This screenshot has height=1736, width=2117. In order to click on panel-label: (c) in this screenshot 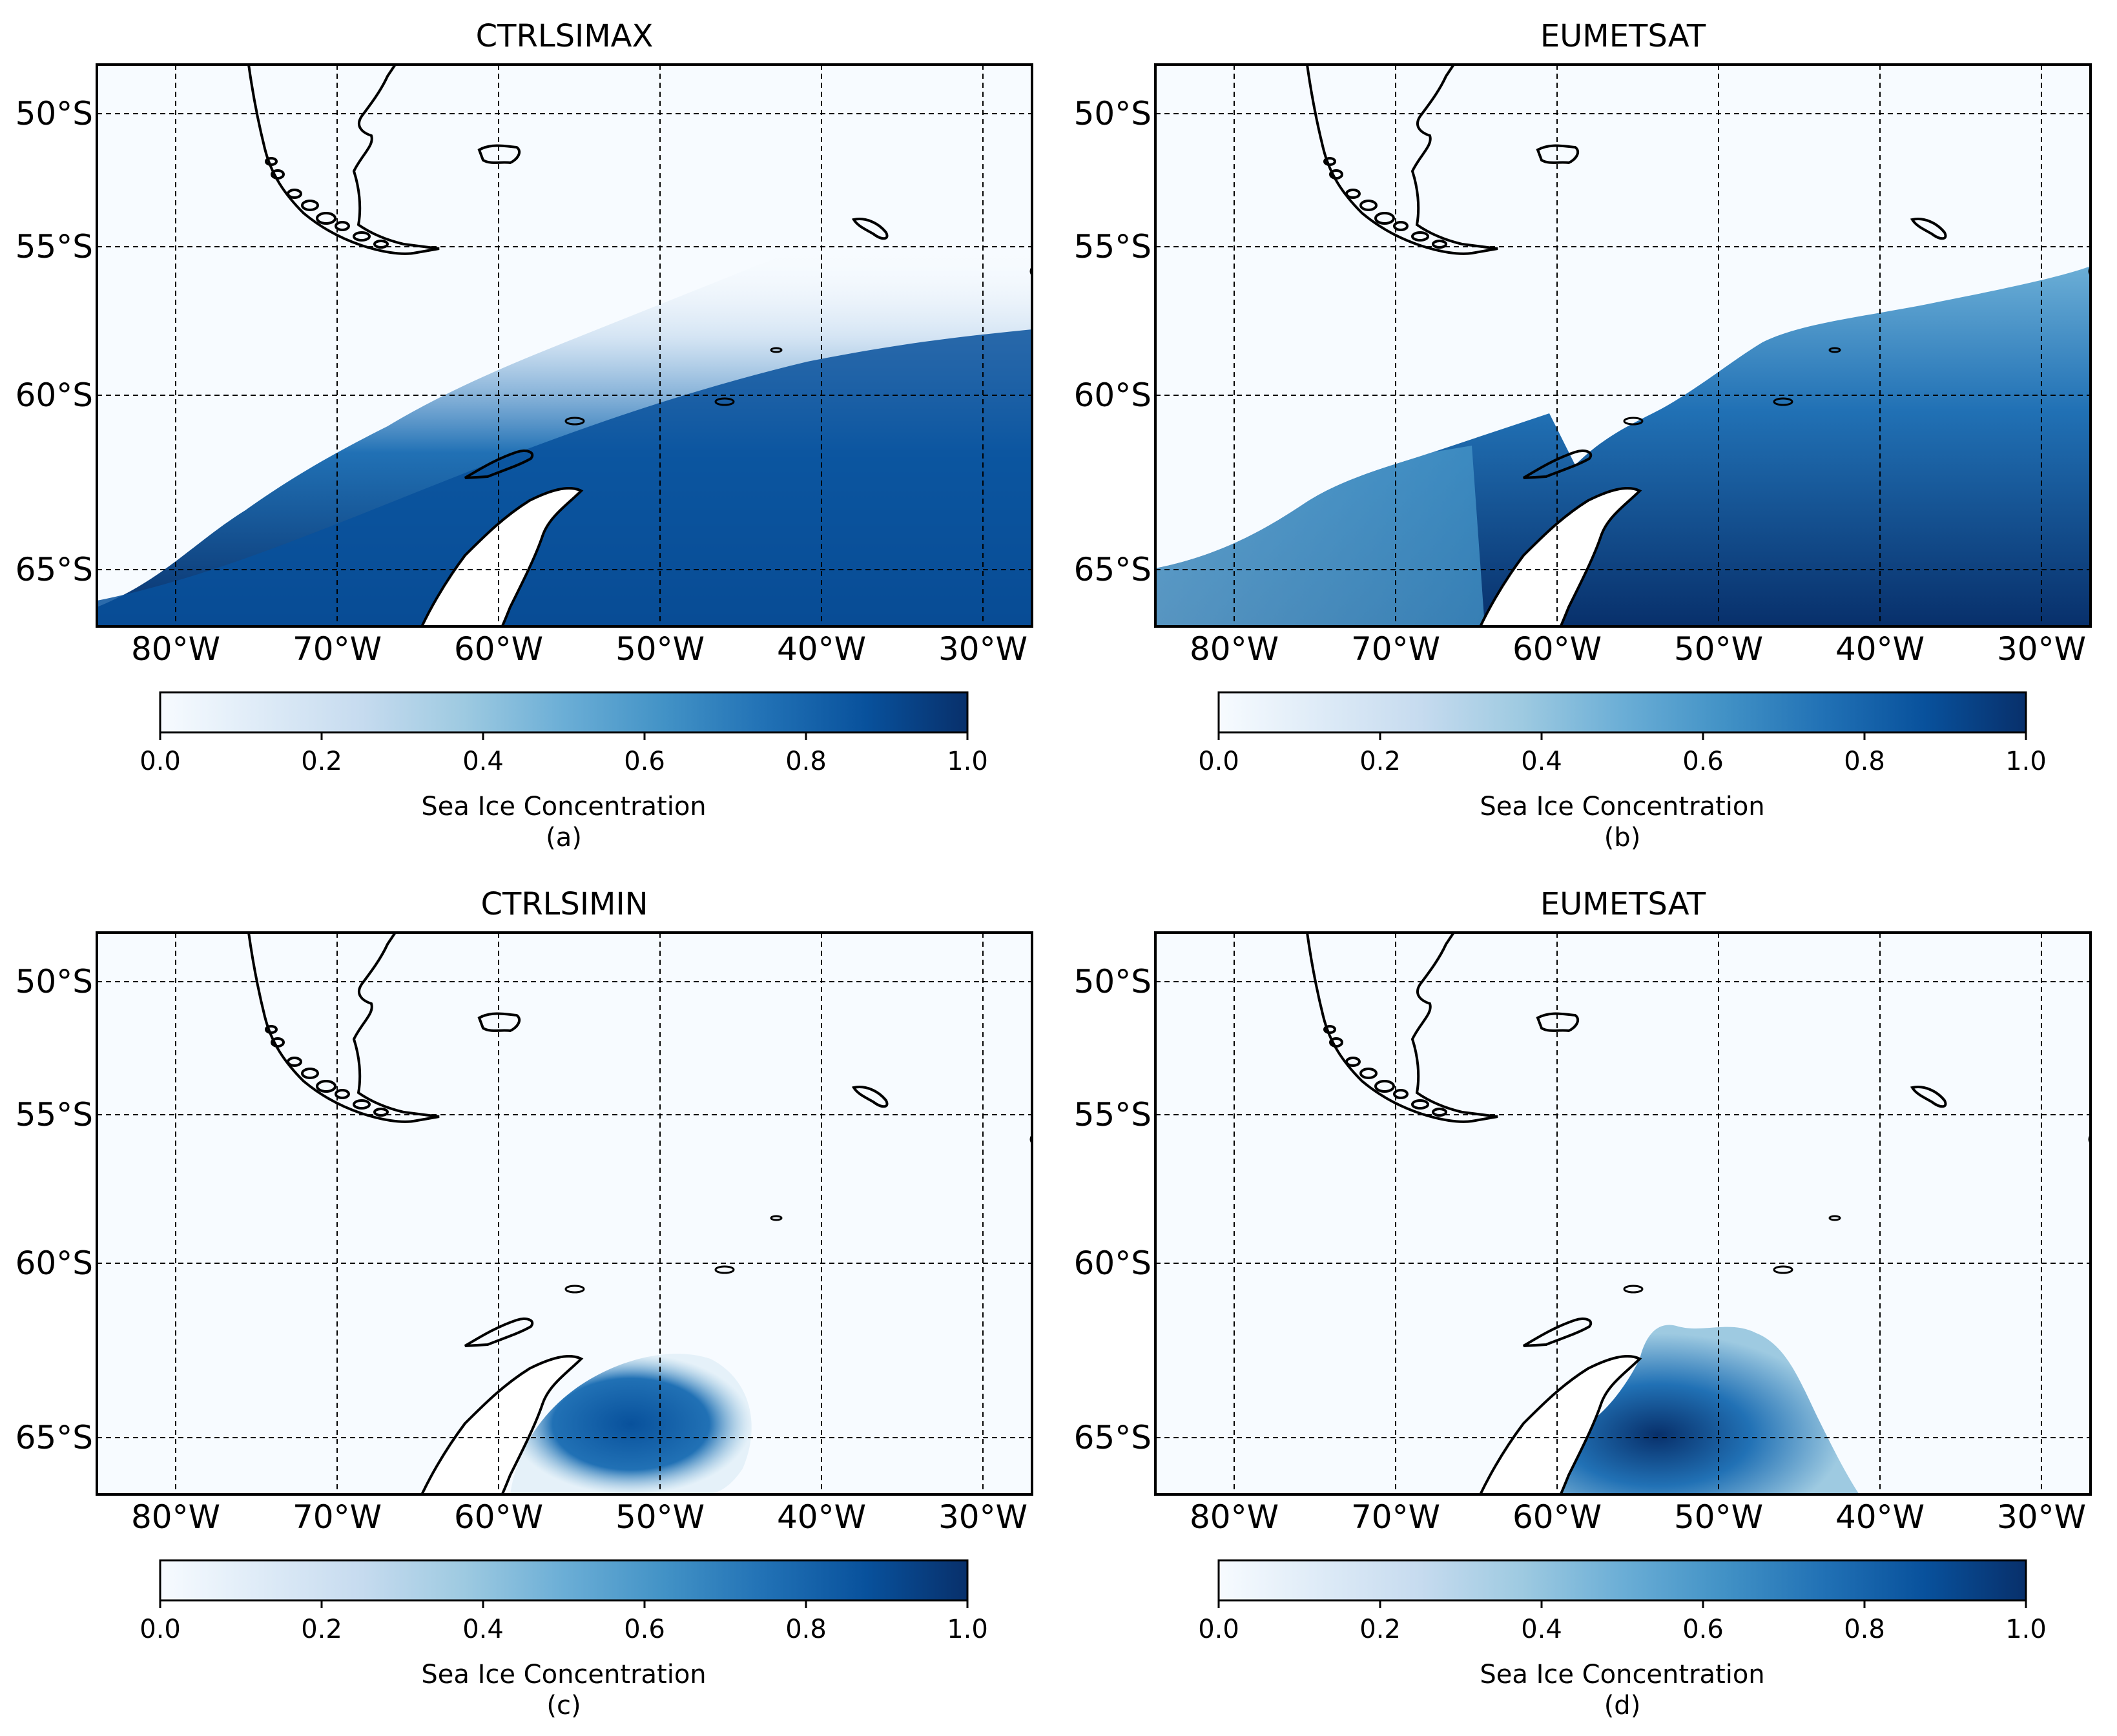, I will do `click(563, 1705)`.